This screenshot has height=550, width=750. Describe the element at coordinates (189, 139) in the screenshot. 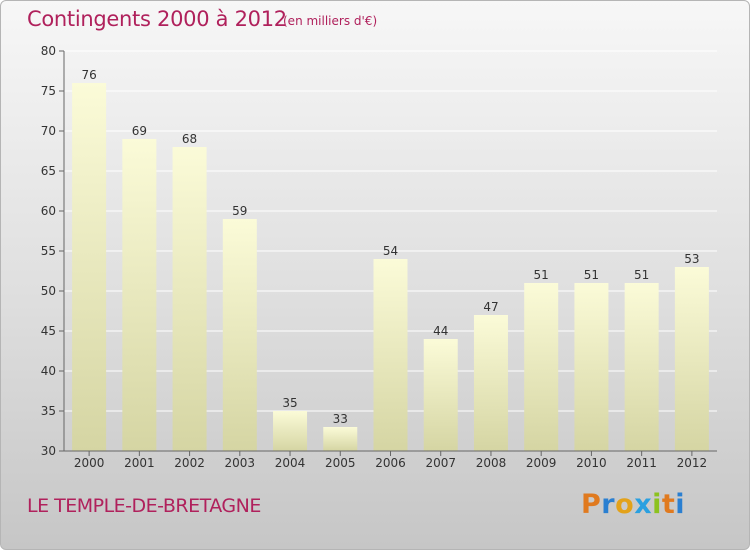

I see `data-label: 68` at that location.